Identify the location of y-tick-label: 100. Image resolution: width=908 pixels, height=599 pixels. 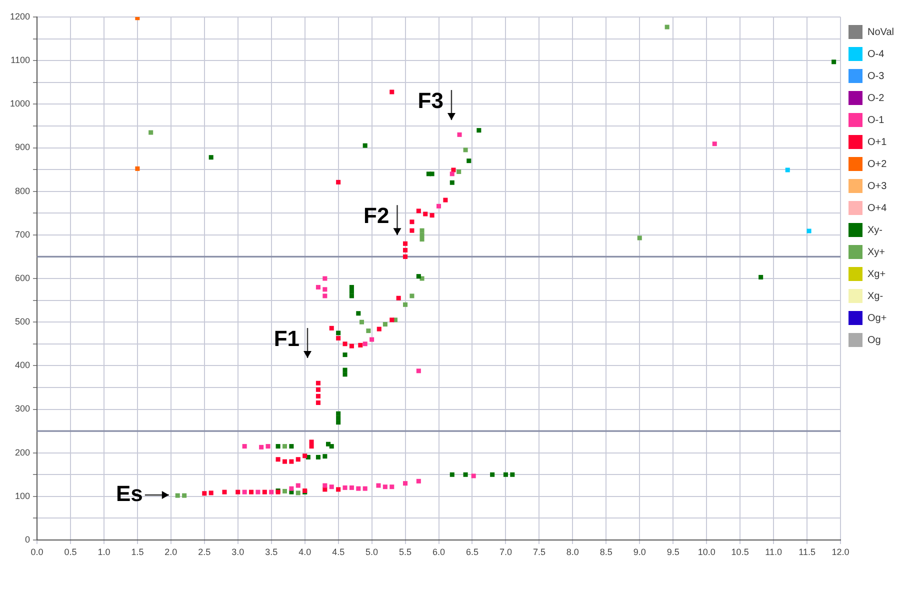
(22, 495).